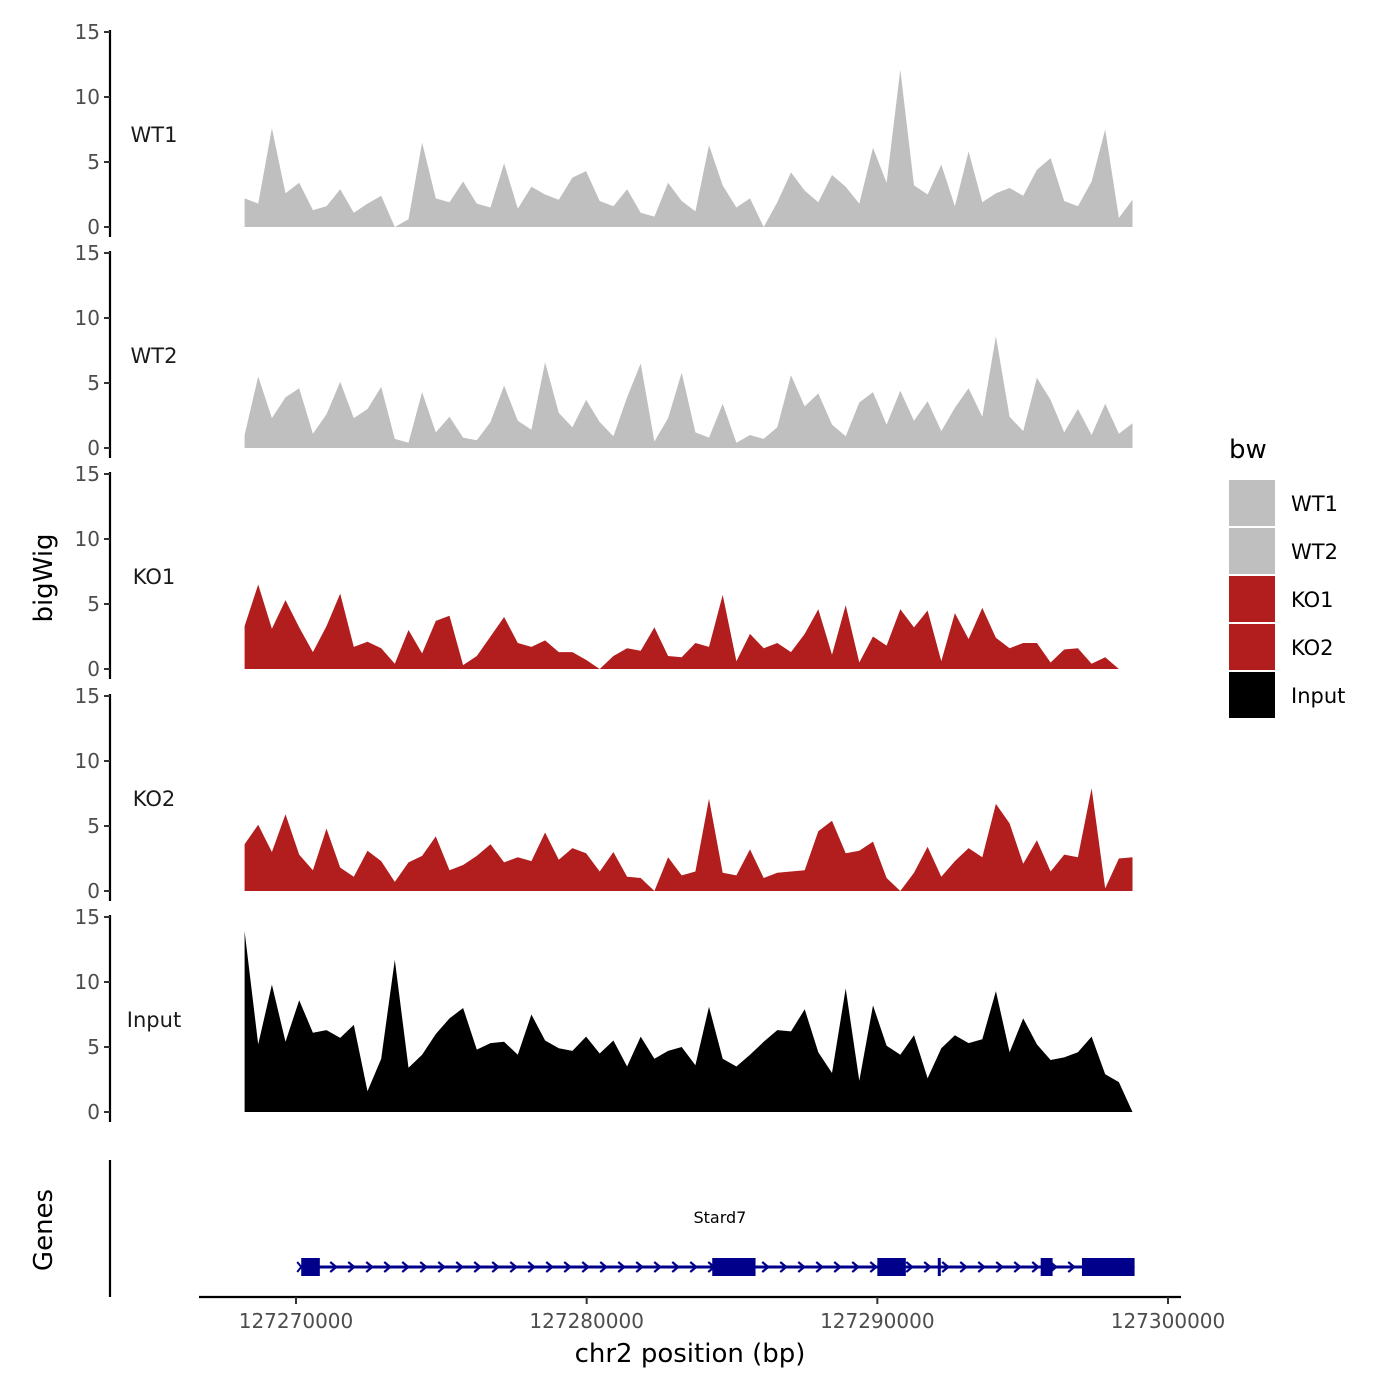 The image size is (1400, 1400). I want to click on legend-label-input: Input, so click(1318, 696).